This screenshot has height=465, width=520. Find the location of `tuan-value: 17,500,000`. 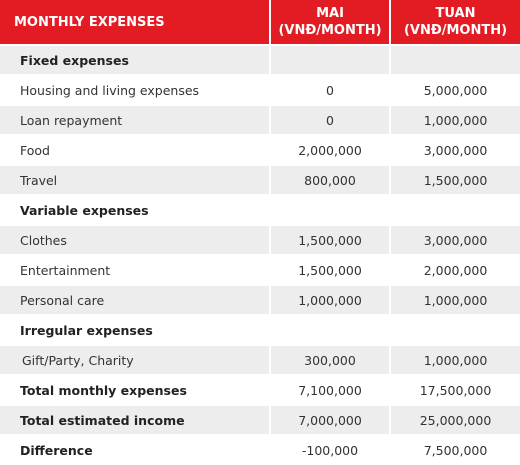

tuan-value: 17,500,000 is located at coordinates (455, 390).